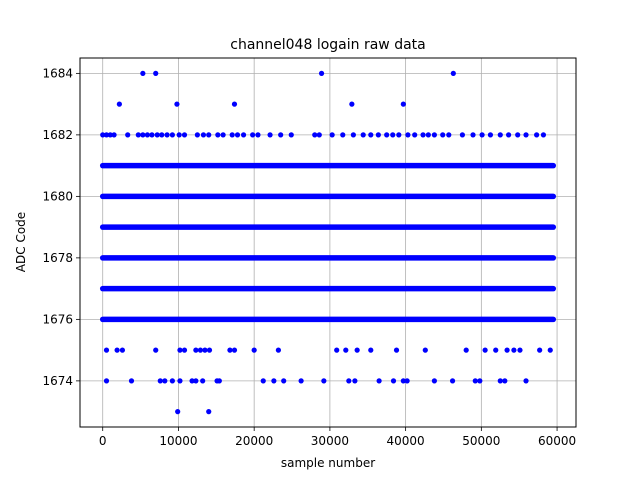 The image size is (640, 480). I want to click on x-tick-label: 50000, so click(481, 441).